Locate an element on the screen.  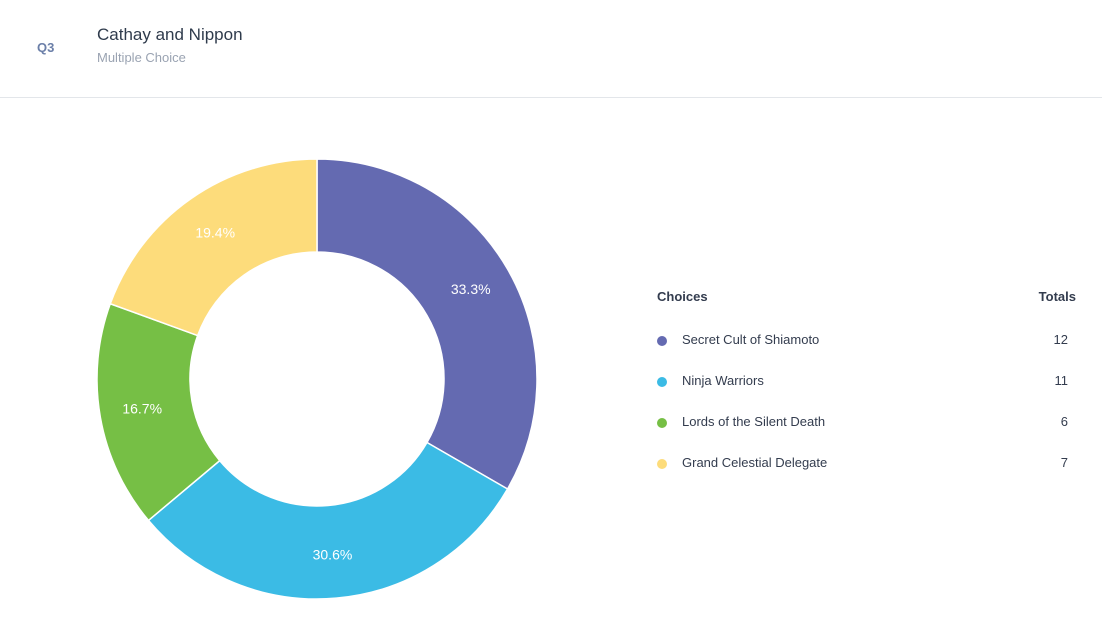
slice-percent-label: 16.7% is located at coordinates (142, 409).